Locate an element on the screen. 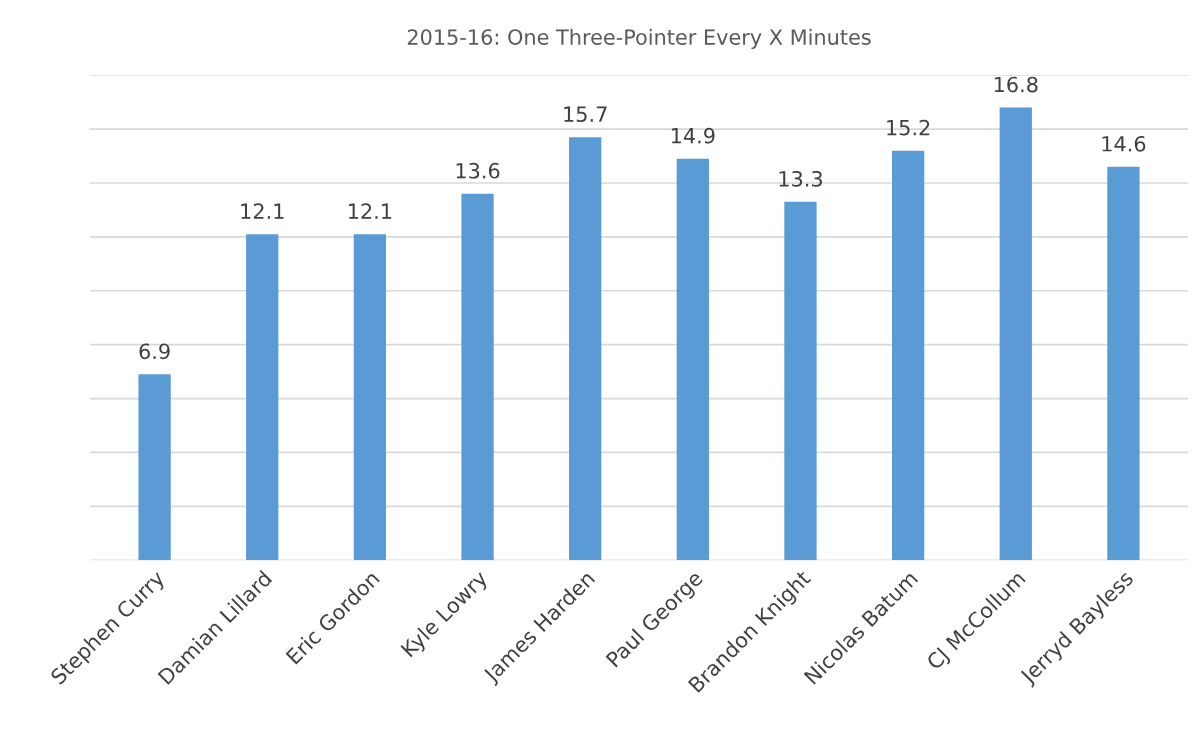  data-label: 15.2 is located at coordinates (908, 127).